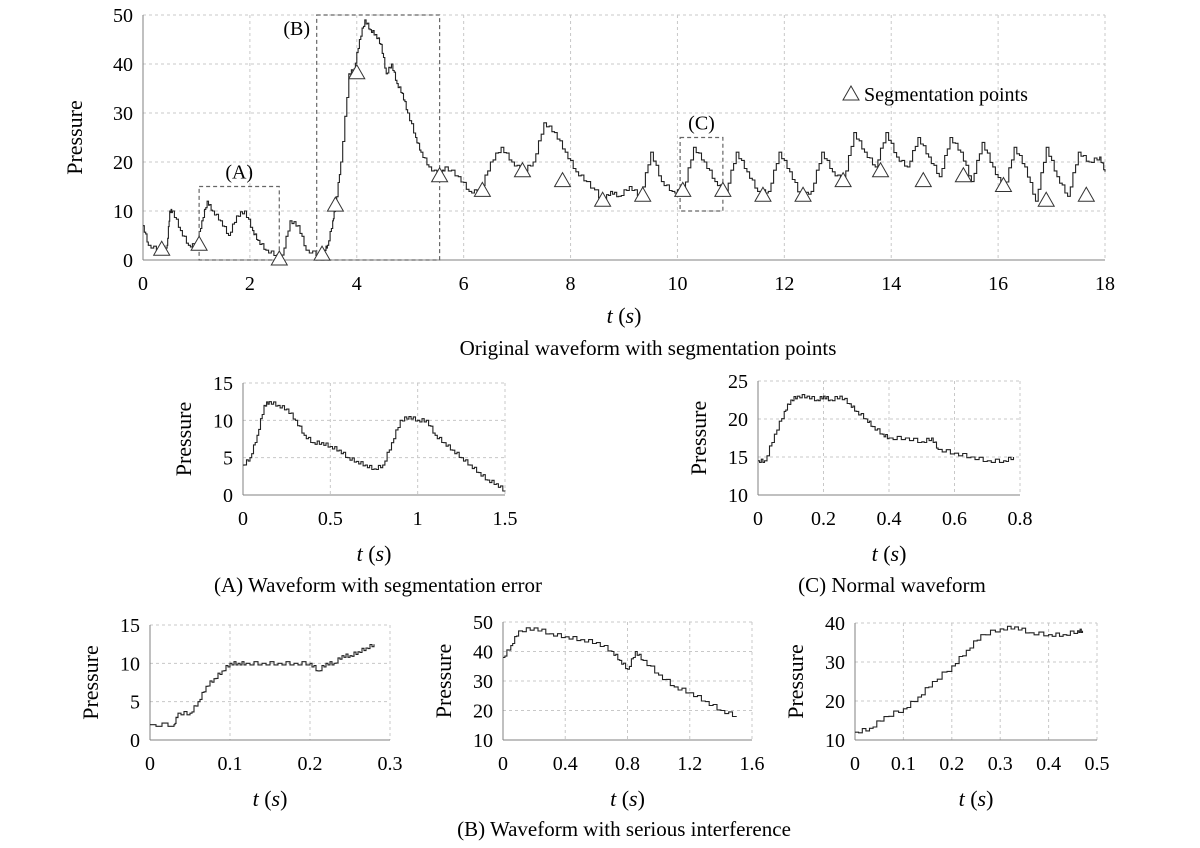 This screenshot has width=1200, height=848. I want to click on x-tick-label: 1.2, so click(689, 764).